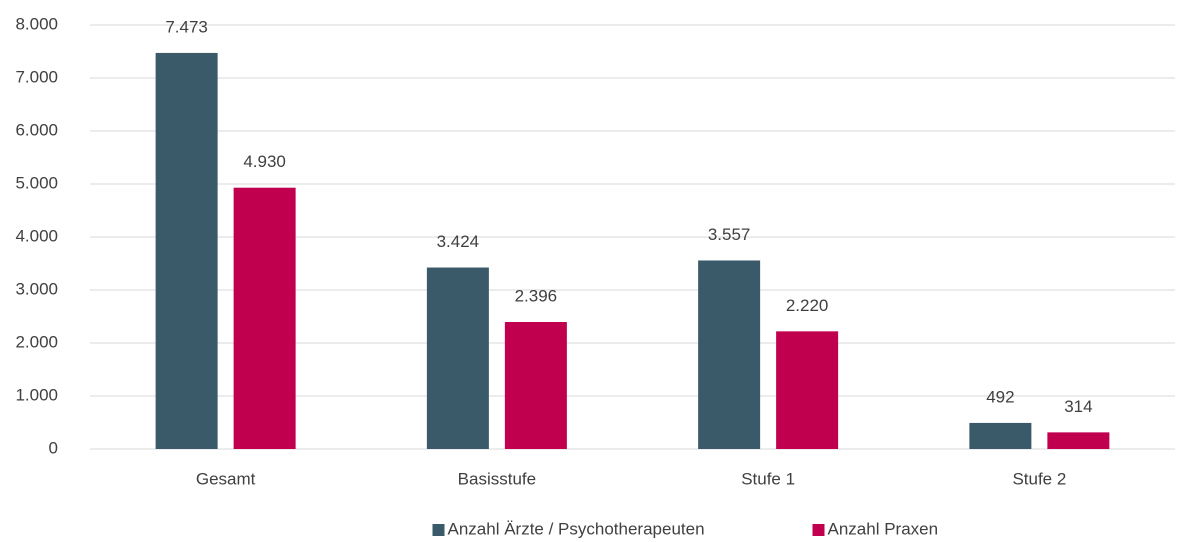 This screenshot has width=1187, height=542. What do you see at coordinates (53, 447) in the screenshot?
I see `y-tick-label: 0` at bounding box center [53, 447].